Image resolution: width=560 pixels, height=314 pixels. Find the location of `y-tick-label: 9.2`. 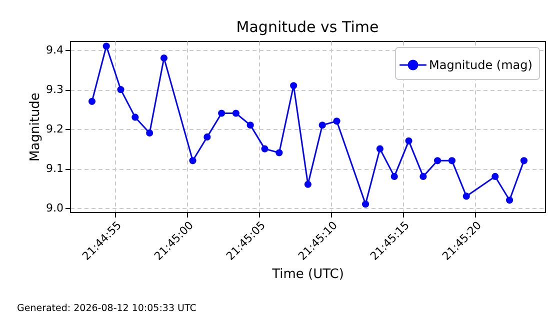

y-tick-label: 9.2 is located at coordinates (55, 129).